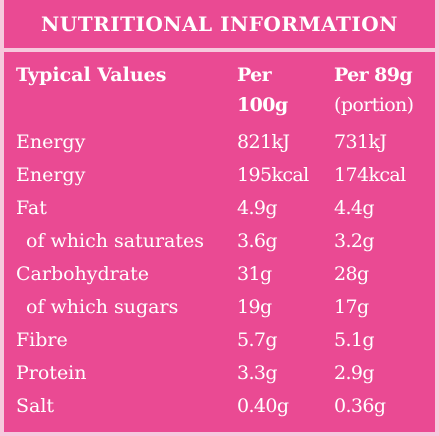 This screenshot has height=436, width=439. I want to click on row-value-per-100g: 3.3g, so click(257, 373).